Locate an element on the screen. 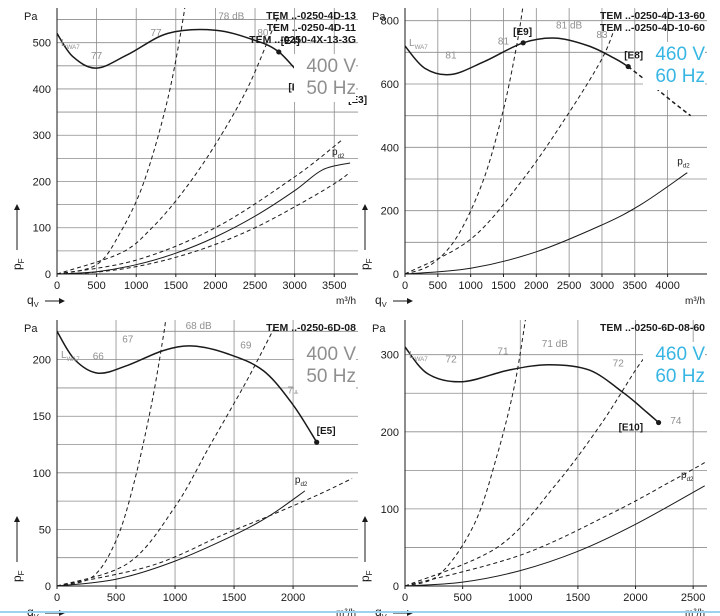 Image resolution: width=720 pixels, height=616 pixels. voltage-label: 460 V is located at coordinates (680, 54).